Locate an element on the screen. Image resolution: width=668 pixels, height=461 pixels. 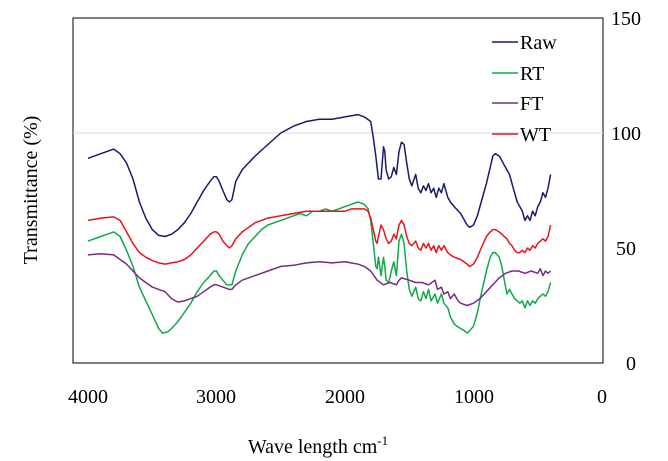
x-axis-title-main: Wave length cm is located at coordinates (313, 447).